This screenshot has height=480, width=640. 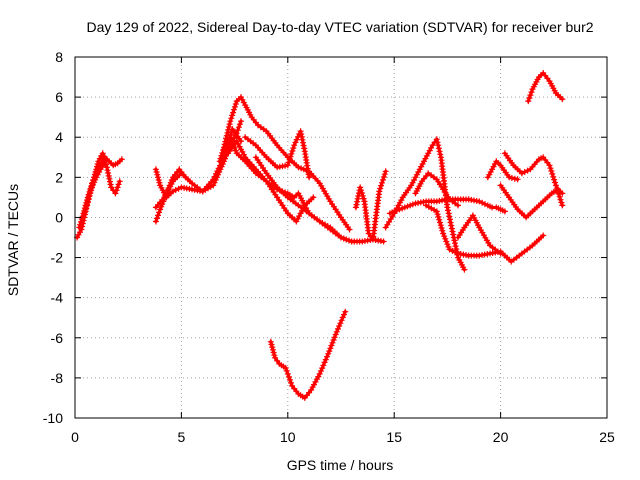 What do you see at coordinates (57, 378) in the screenshot?
I see `y-tick-label: -8` at bounding box center [57, 378].